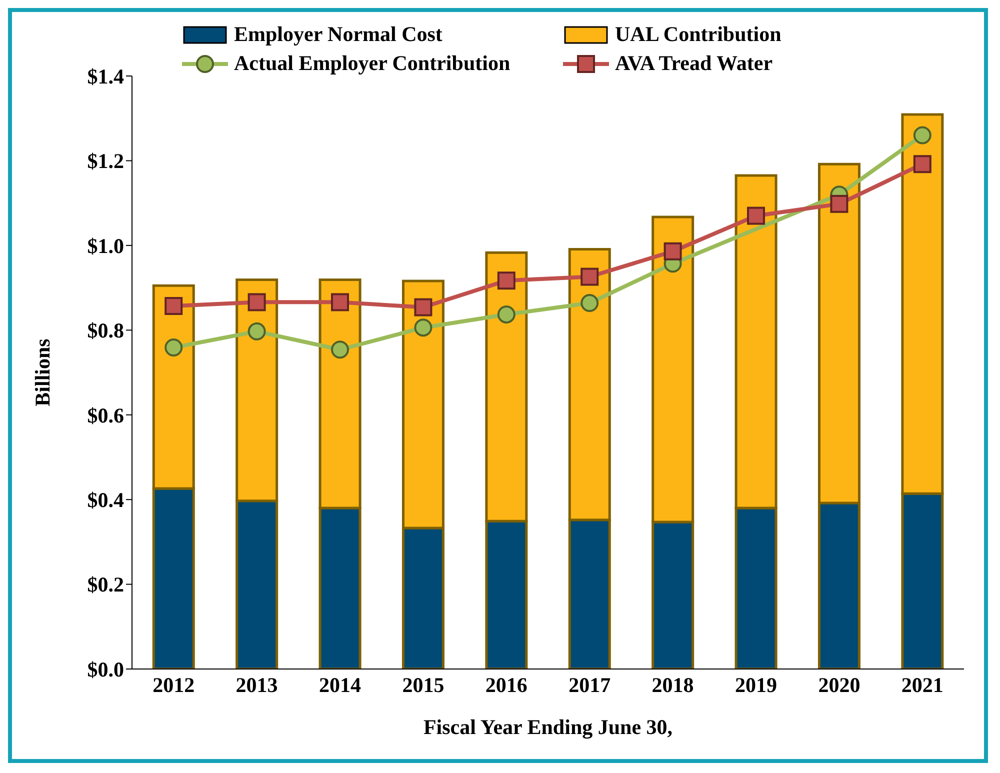 The image size is (1000, 773). I want to click on y-tick-label: $0.4, so click(105, 500).